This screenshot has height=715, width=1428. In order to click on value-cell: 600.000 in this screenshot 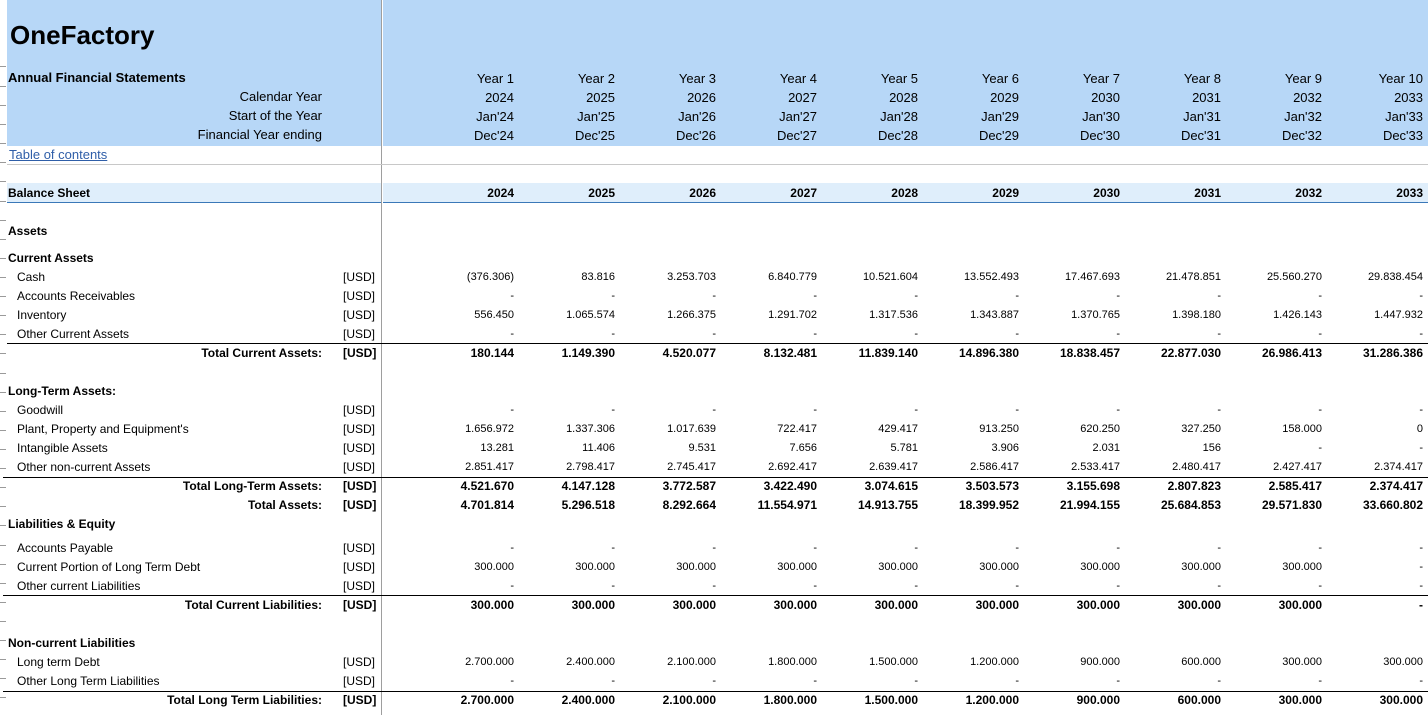, I will do `click(1201, 662)`.